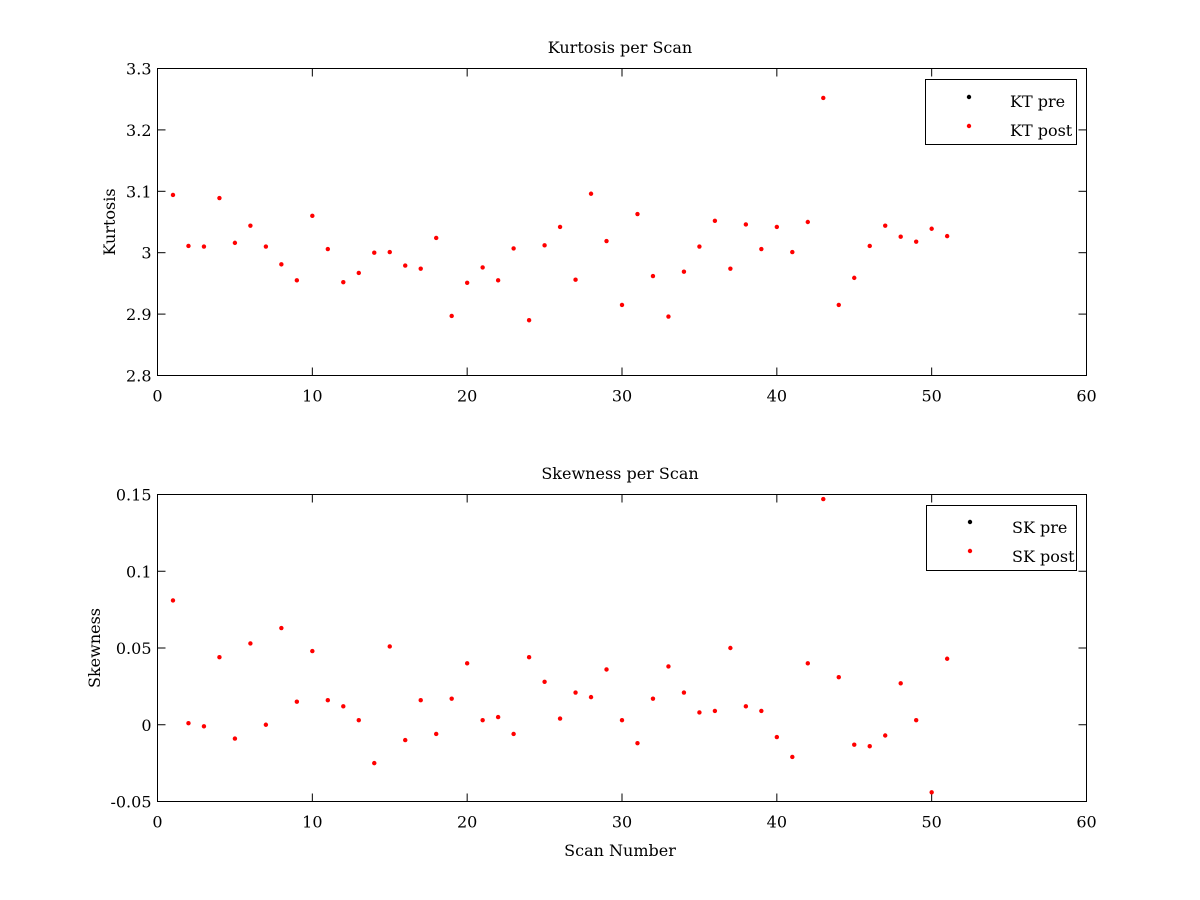  Describe the element at coordinates (138, 571) in the screenshot. I see `skewness-y-tick-label: 0.1` at that location.